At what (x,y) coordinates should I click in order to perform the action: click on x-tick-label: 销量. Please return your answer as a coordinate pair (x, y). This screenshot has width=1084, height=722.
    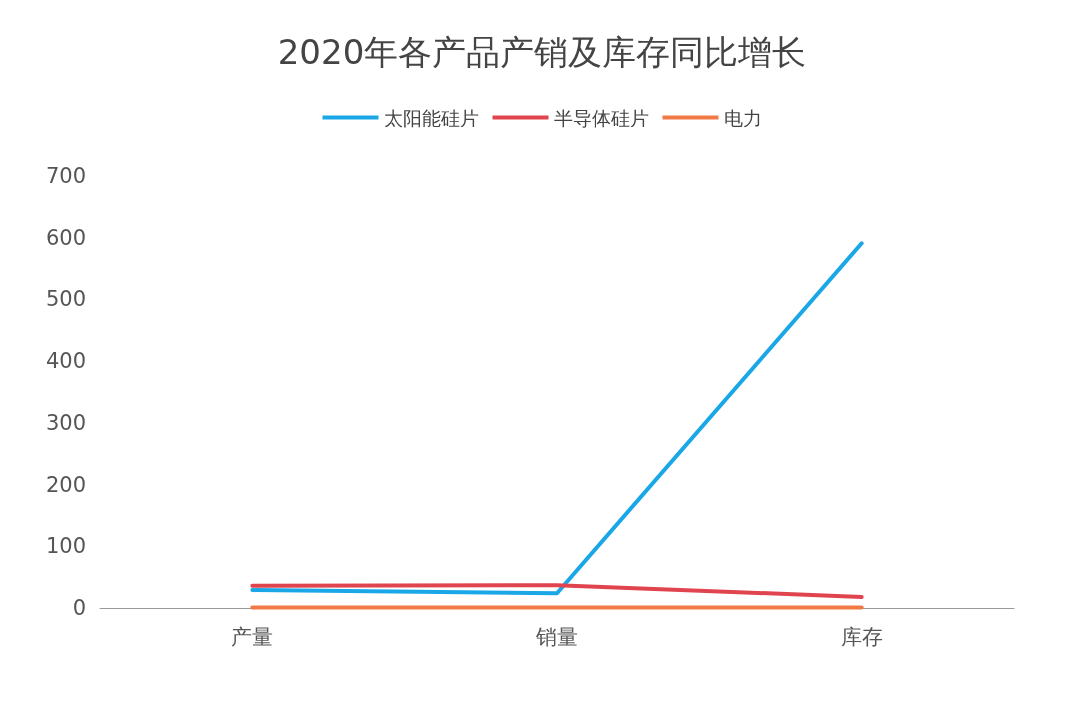
    Looking at the image, I should click on (556, 636).